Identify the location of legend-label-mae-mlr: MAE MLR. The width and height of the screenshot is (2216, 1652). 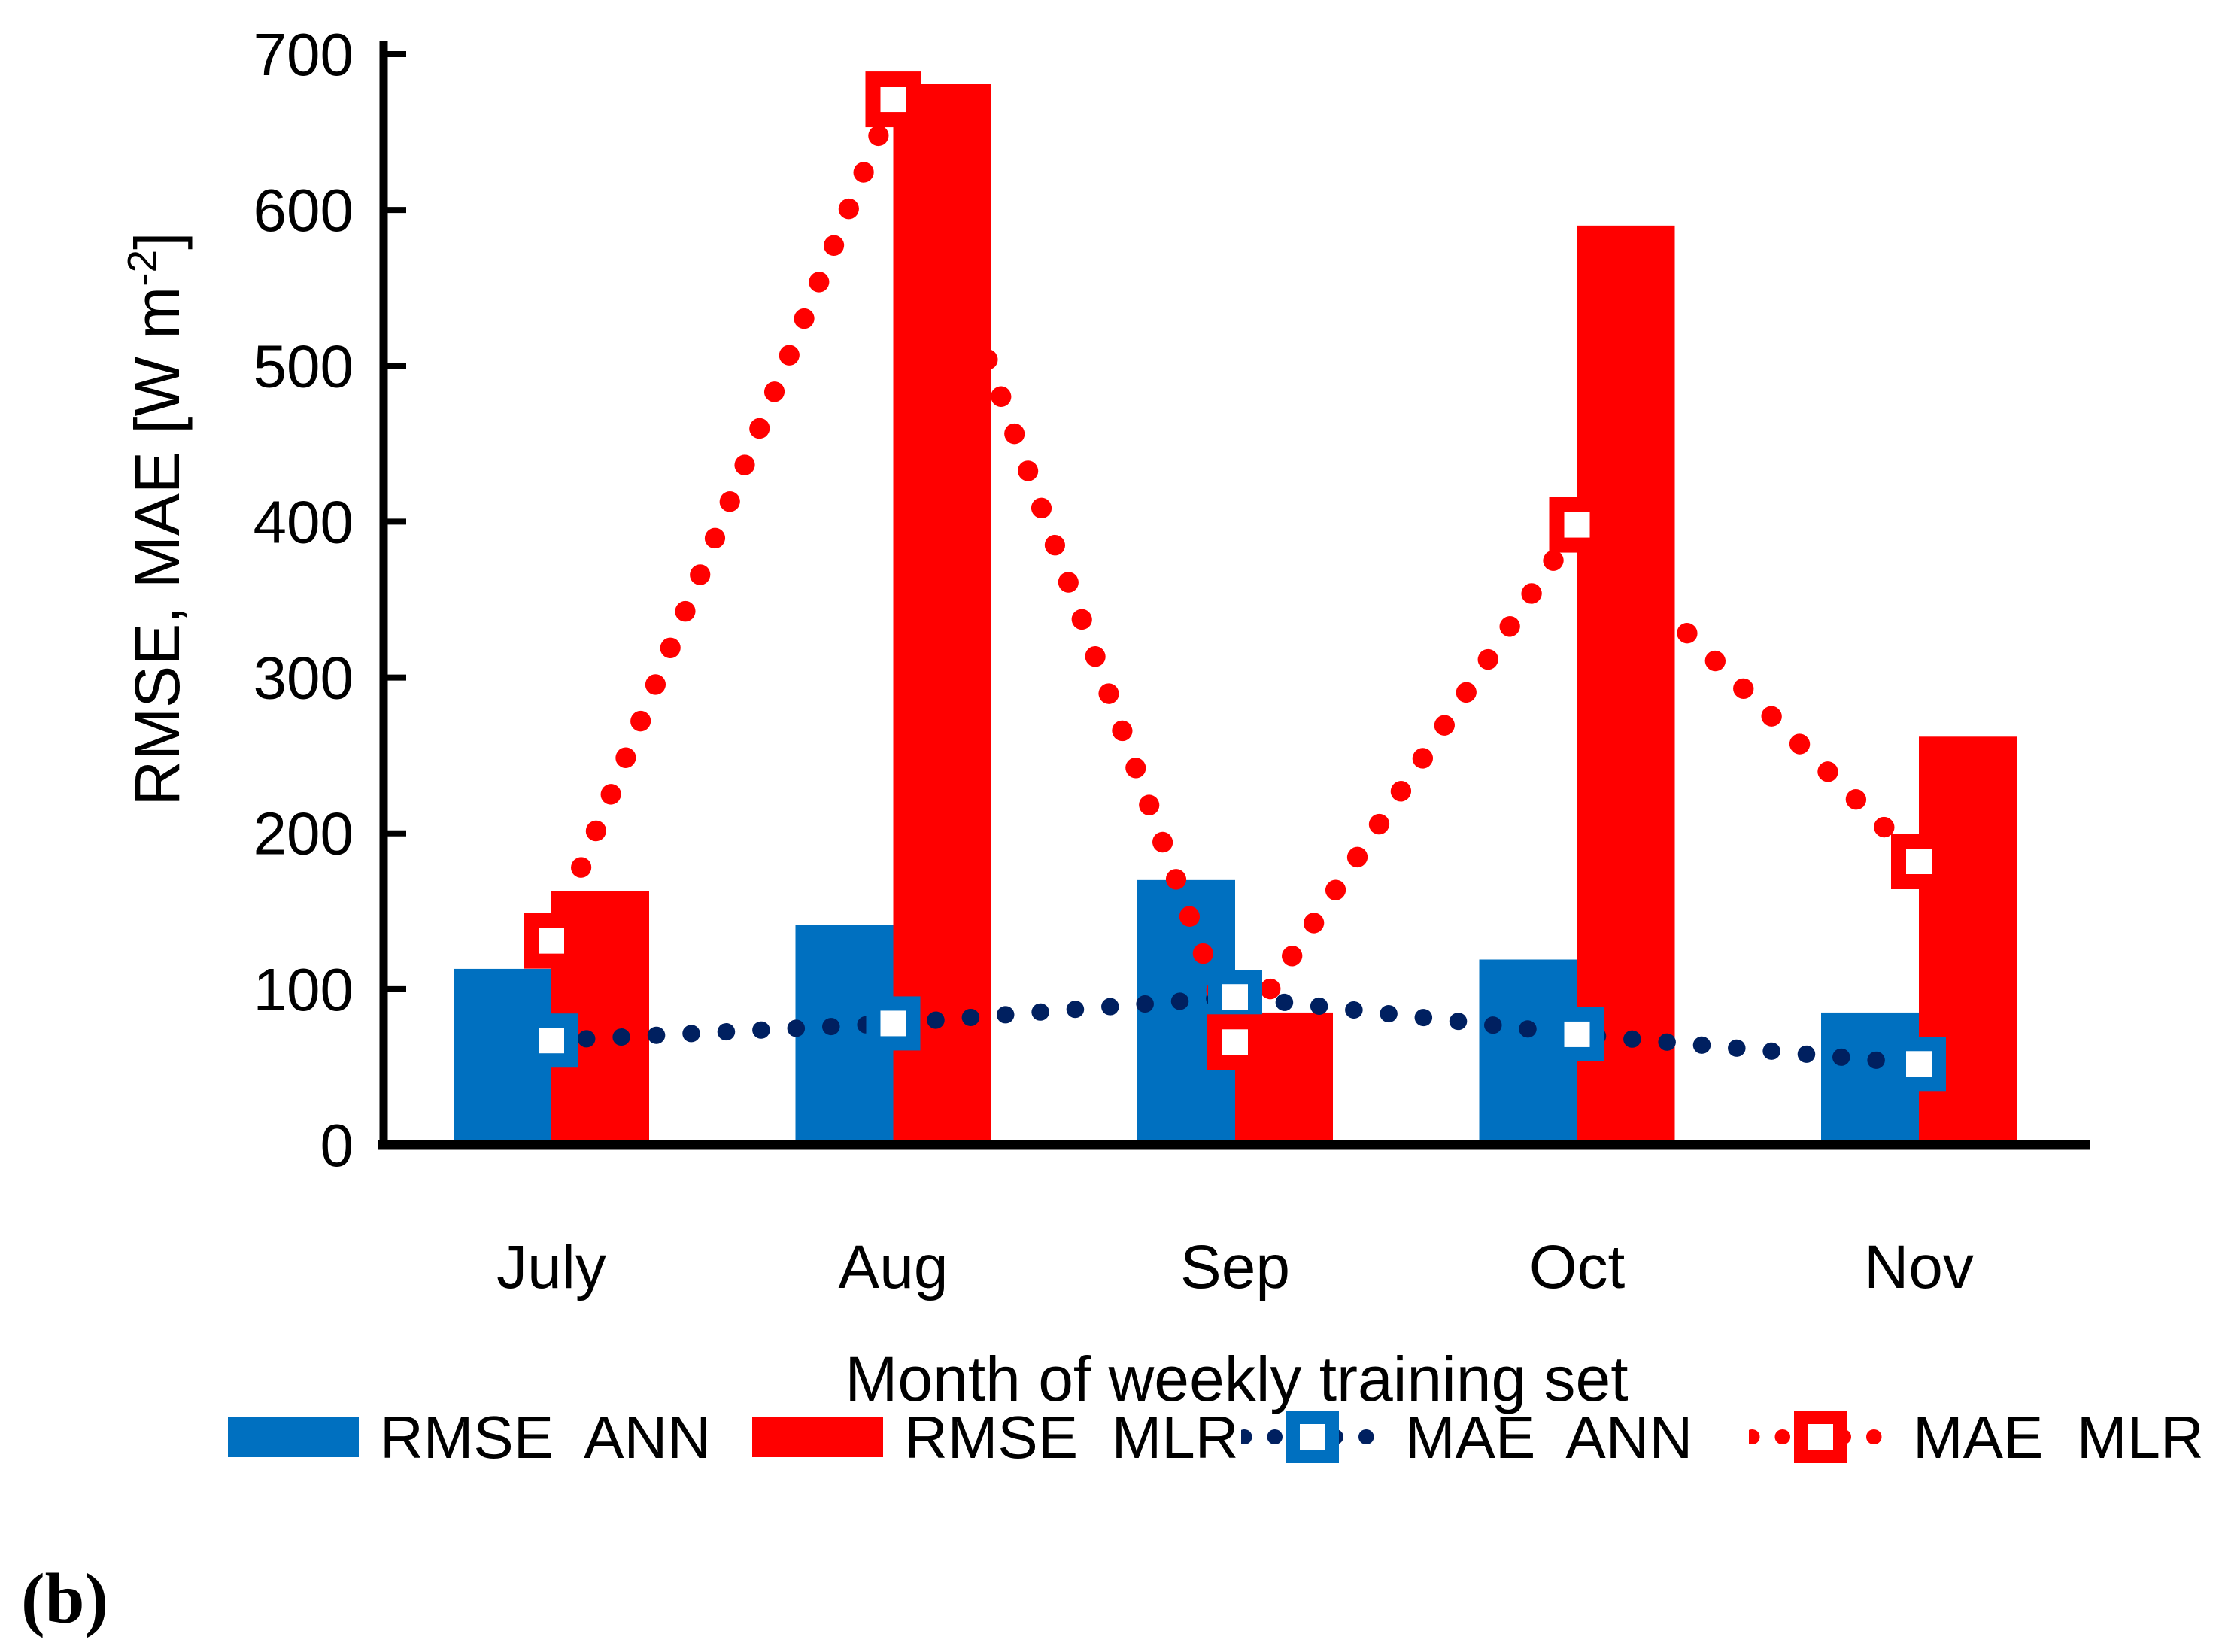
(2058, 1438).